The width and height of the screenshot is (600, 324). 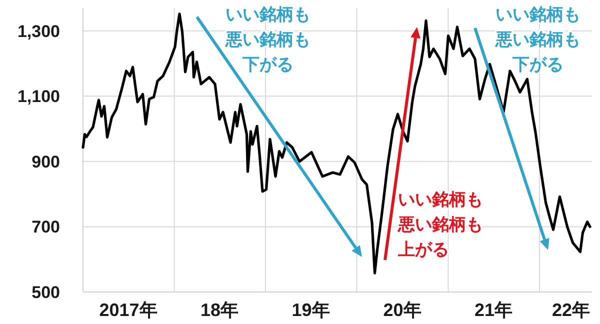 I want to click on x-tick-label: 22年, so click(x=571, y=310).